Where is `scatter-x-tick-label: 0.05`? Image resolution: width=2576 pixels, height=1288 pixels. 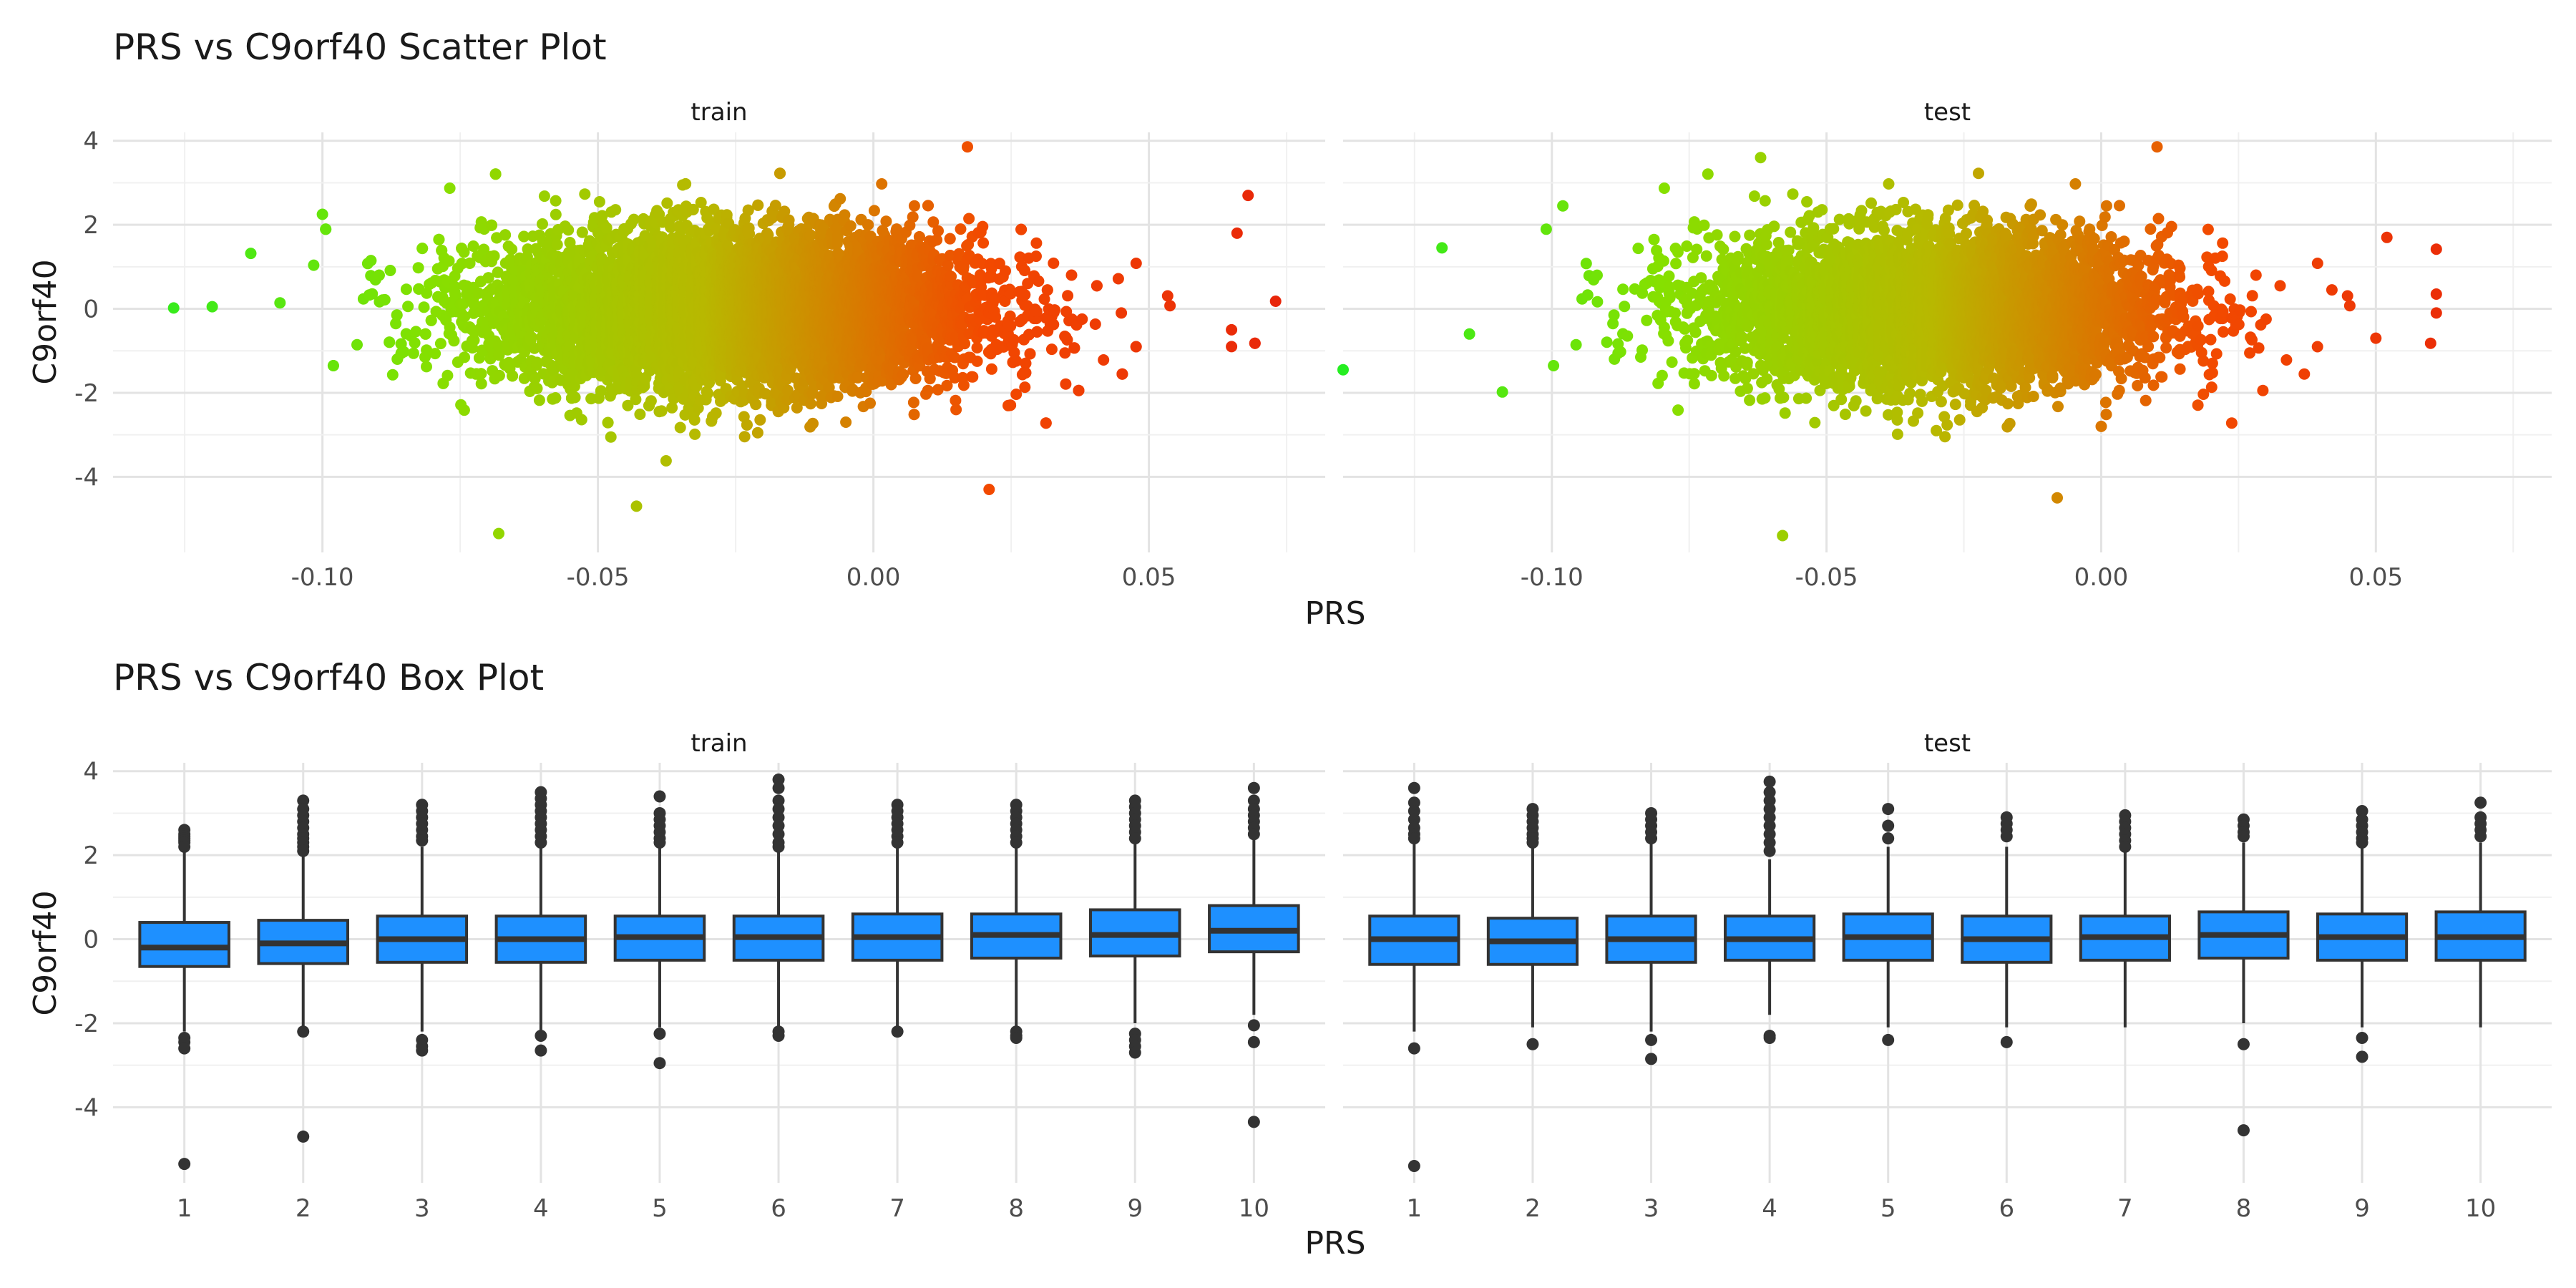 scatter-x-tick-label: 0.05 is located at coordinates (1149, 577).